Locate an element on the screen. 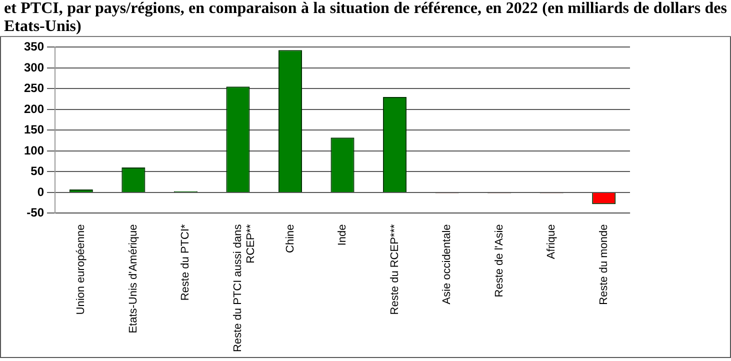 This screenshot has width=731, height=361. y-tick-label: 300 is located at coordinates (34, 67).